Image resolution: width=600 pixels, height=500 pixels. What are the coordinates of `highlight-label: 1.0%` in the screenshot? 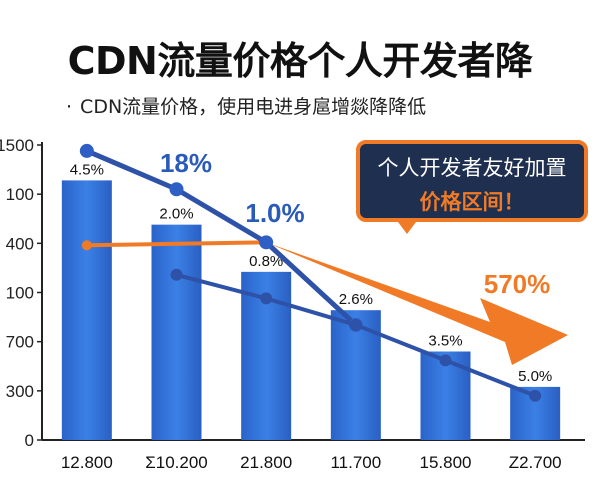 It's located at (274, 213).